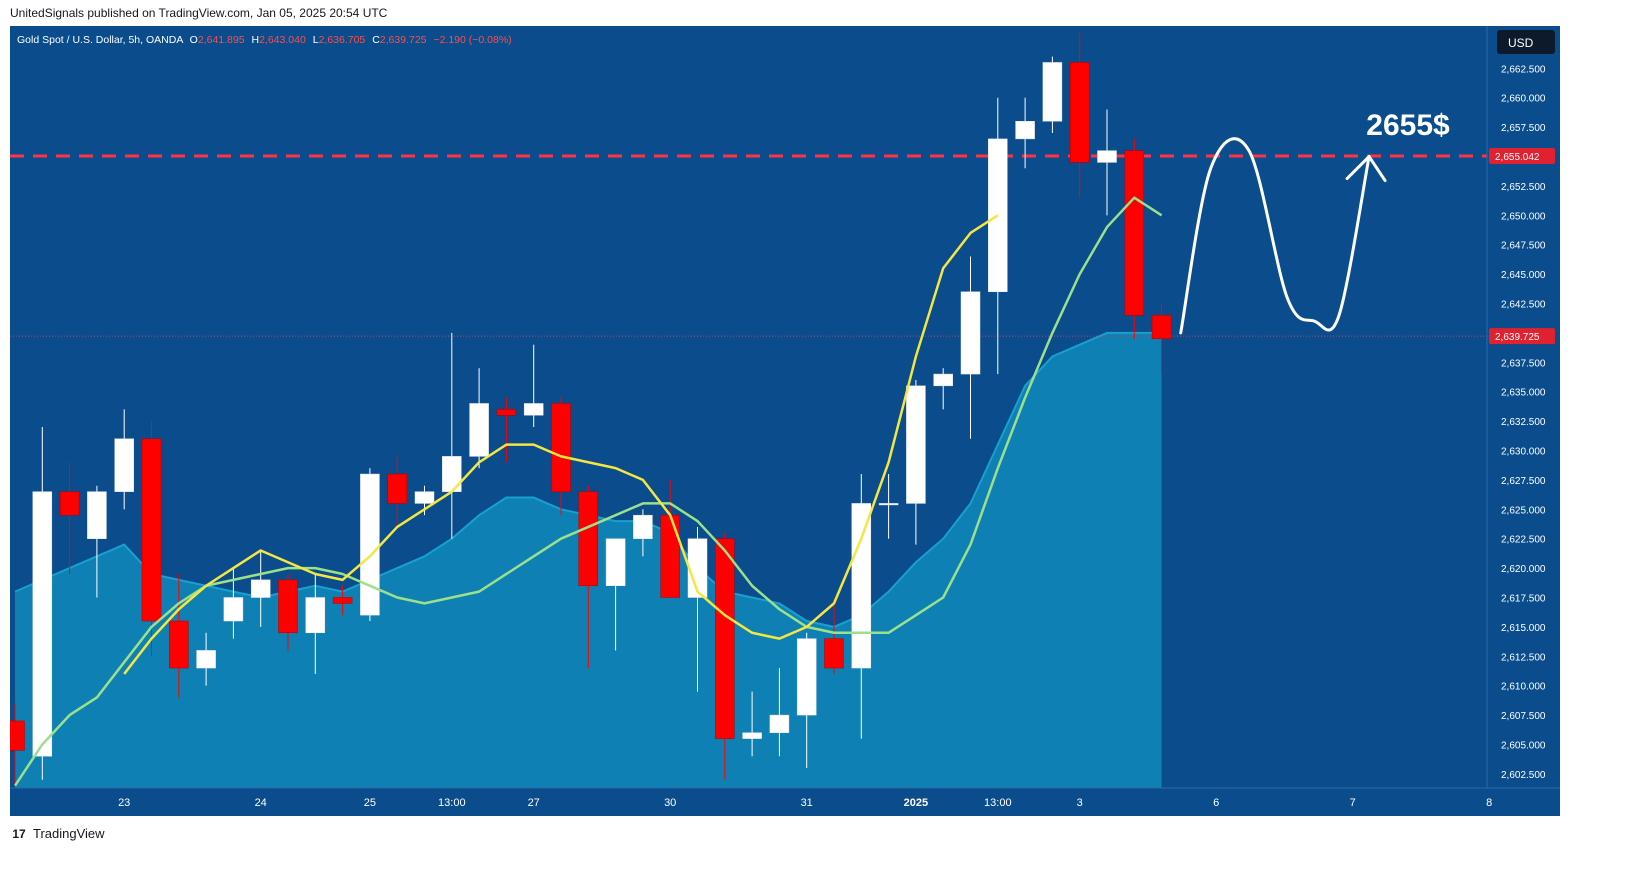 The height and width of the screenshot is (890, 1643). What do you see at coordinates (316, 40) in the screenshot?
I see `legend-low-label: L` at bounding box center [316, 40].